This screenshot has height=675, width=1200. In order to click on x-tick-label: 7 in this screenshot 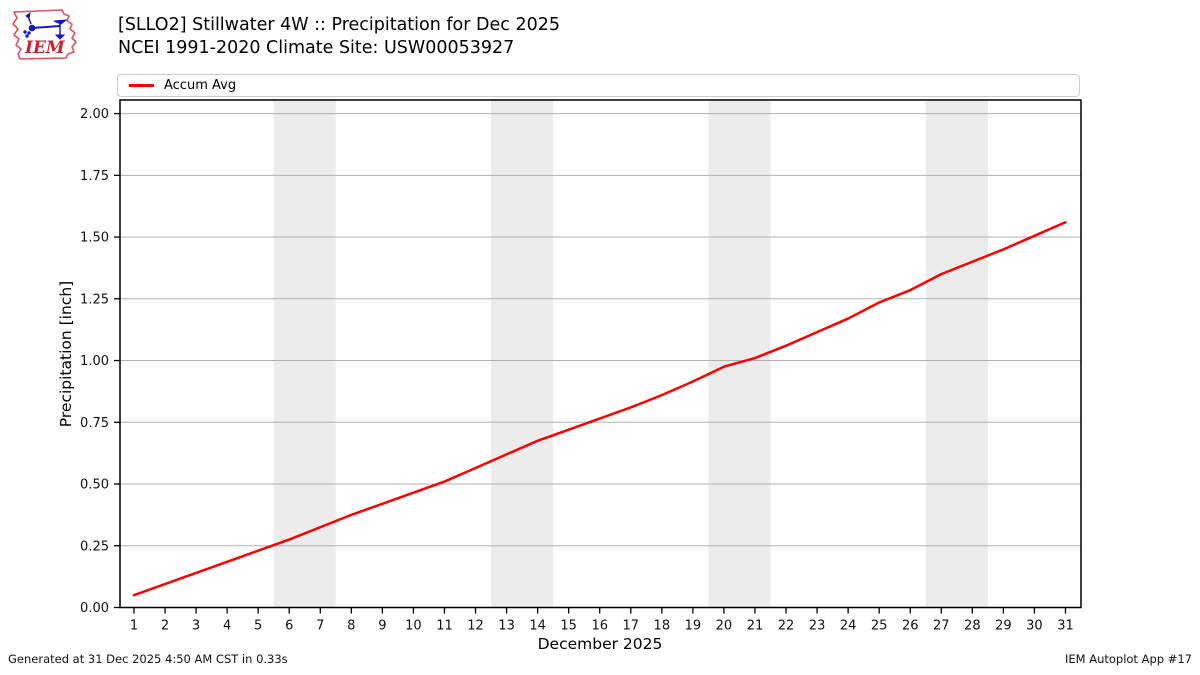, I will do `click(320, 626)`.